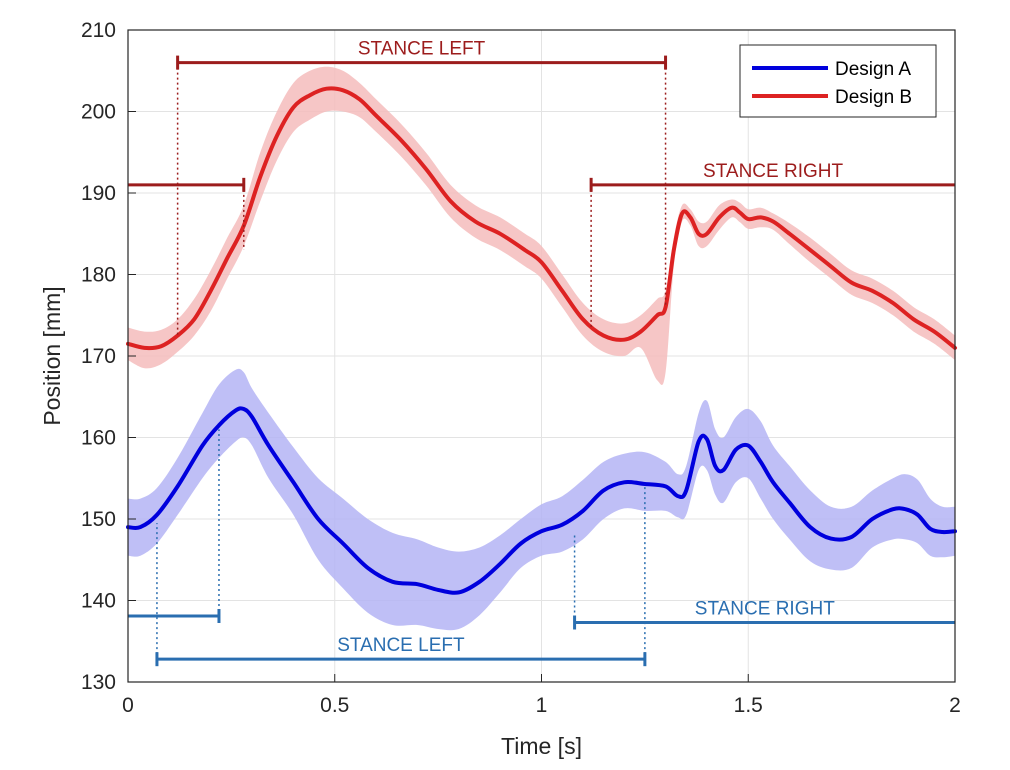 The image size is (1010, 770). Describe the element at coordinates (873, 97) in the screenshot. I see `legend-label-design-b: Design B` at that location.